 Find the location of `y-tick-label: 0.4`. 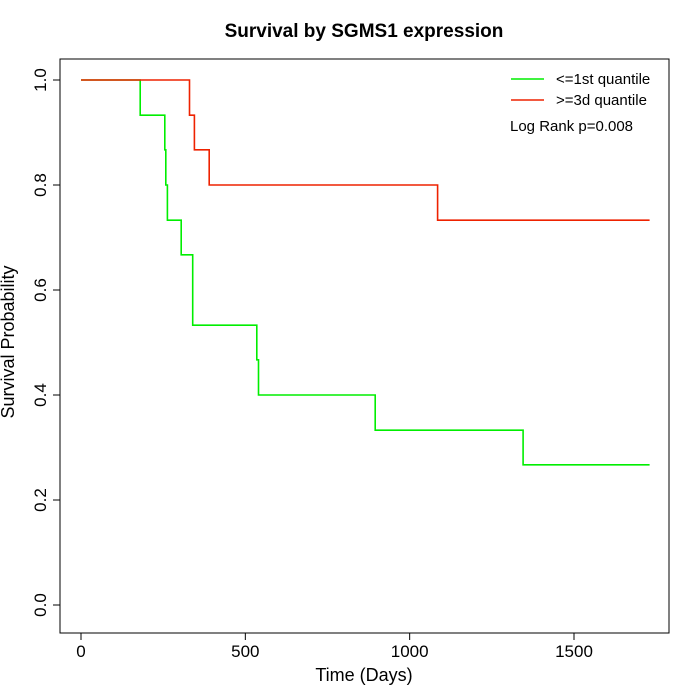

y-tick-label: 0.4 is located at coordinates (40, 395).